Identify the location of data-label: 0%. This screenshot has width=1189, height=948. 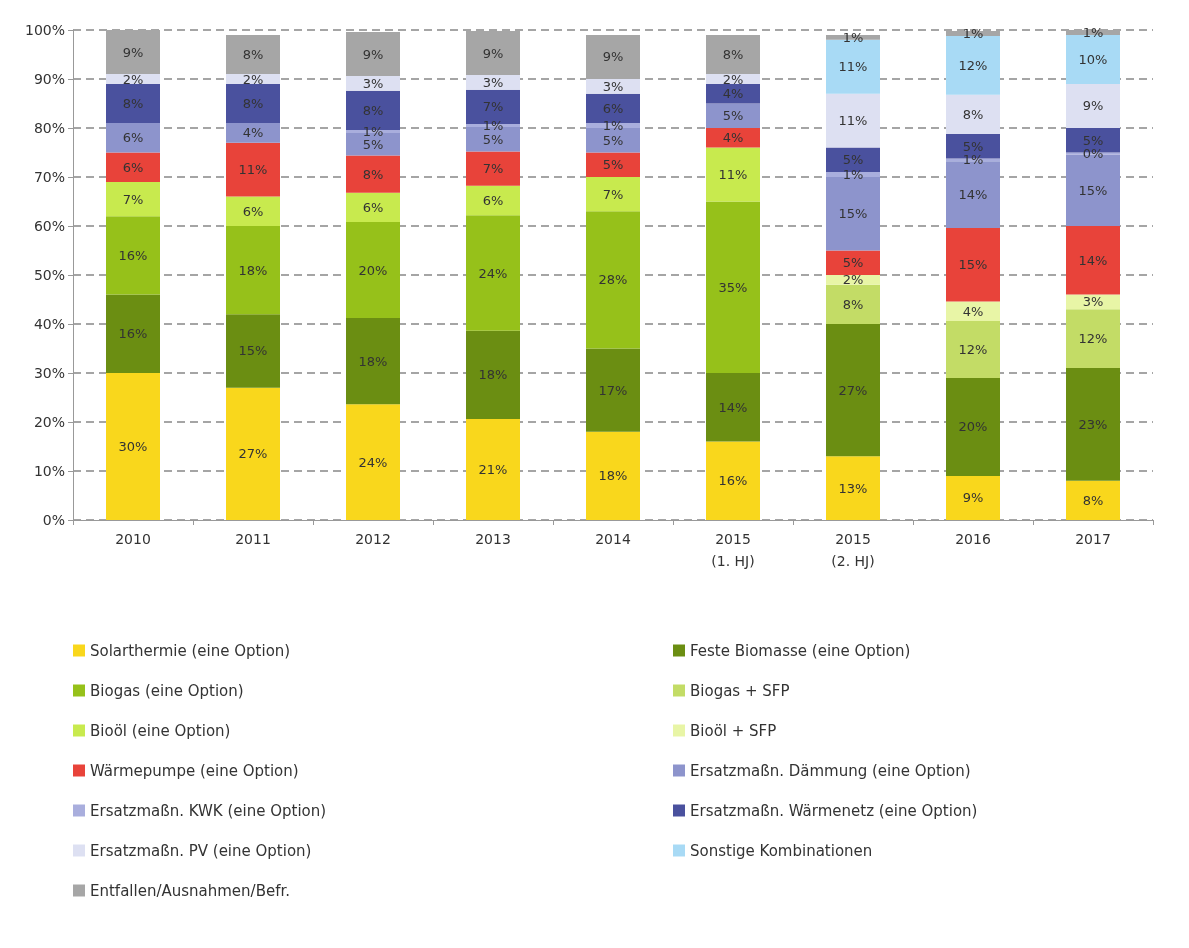
(1093, 153).